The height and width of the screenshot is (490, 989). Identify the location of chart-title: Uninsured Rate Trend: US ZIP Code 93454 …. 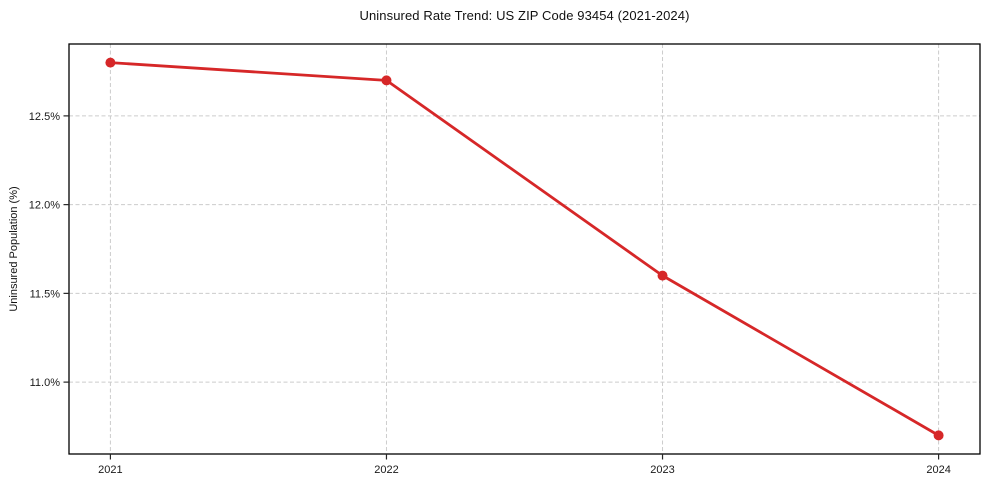
(524, 15).